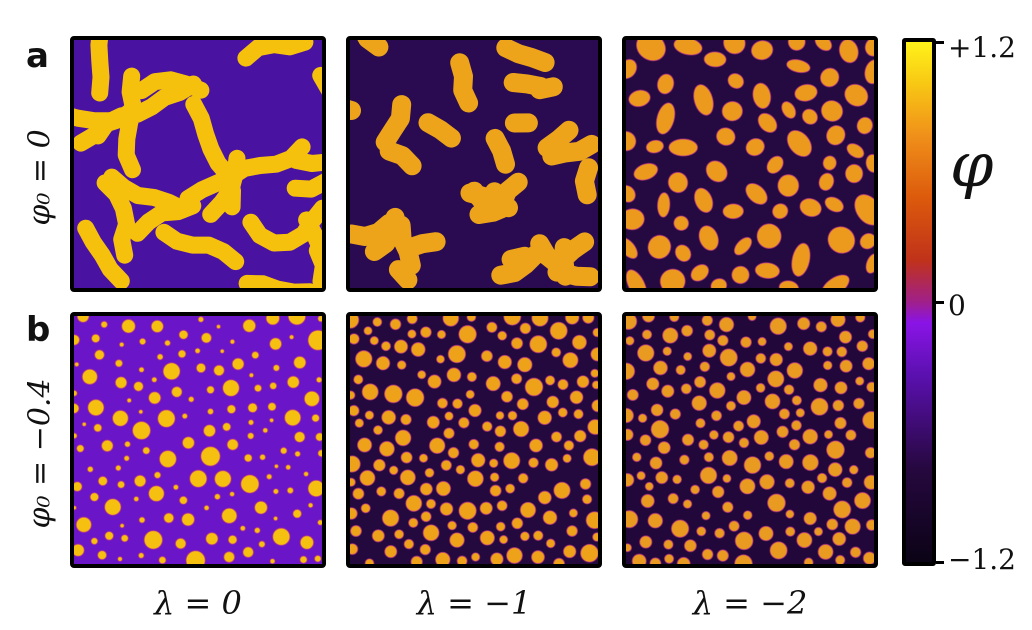 The width and height of the screenshot is (1032, 630). What do you see at coordinates (198, 603) in the screenshot?
I see `column-label-lambda-0: λ = 0` at bounding box center [198, 603].